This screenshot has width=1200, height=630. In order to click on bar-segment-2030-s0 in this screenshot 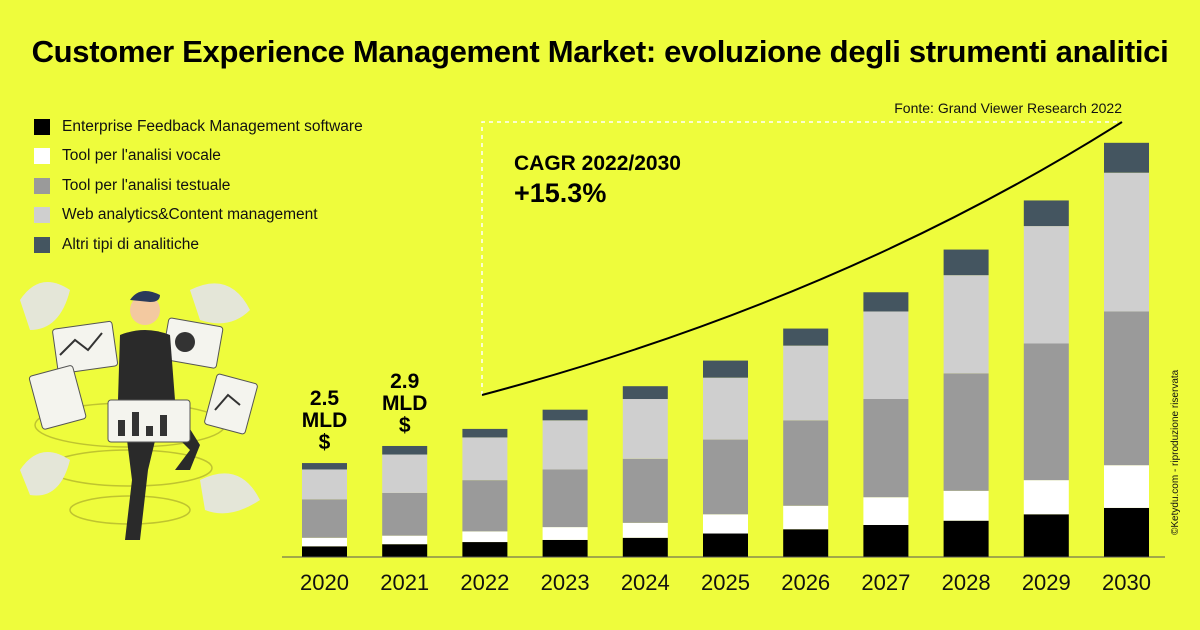, I will do `click(1126, 532)`.